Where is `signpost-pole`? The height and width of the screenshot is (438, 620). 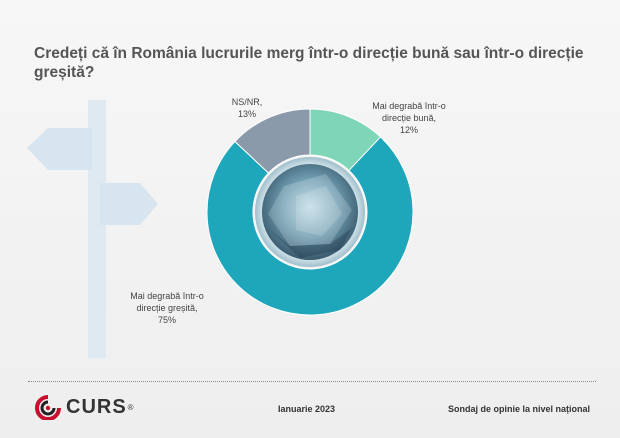 signpost-pole is located at coordinates (97, 229).